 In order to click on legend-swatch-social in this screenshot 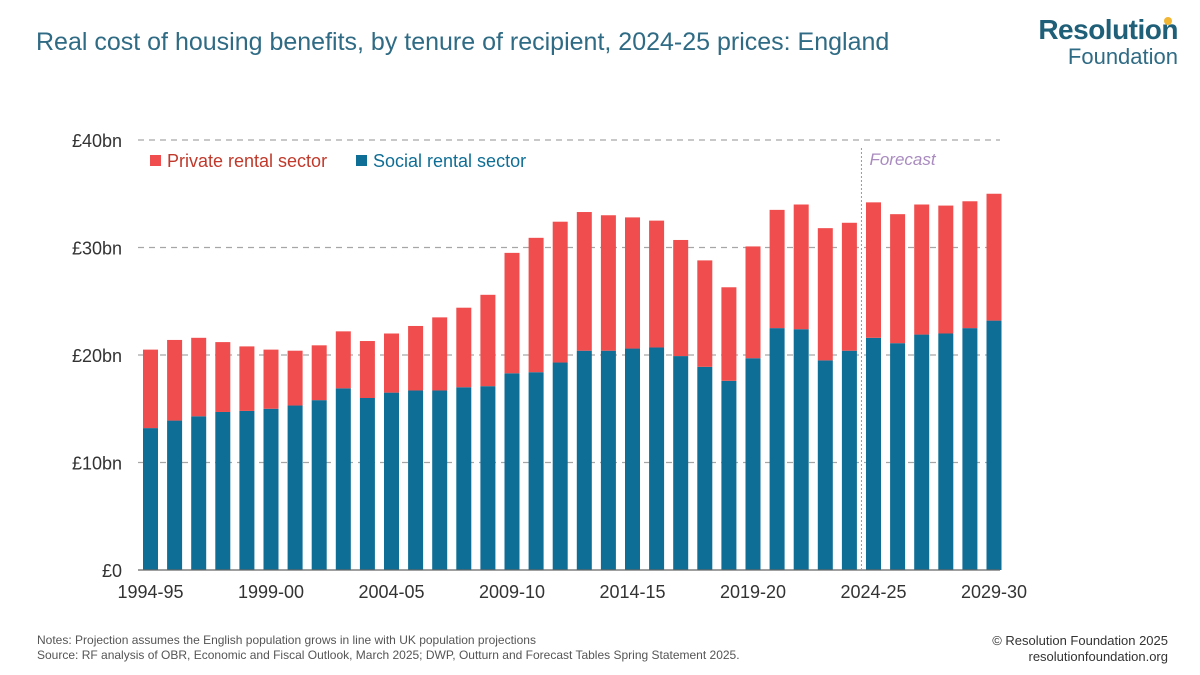, I will do `click(361, 160)`.